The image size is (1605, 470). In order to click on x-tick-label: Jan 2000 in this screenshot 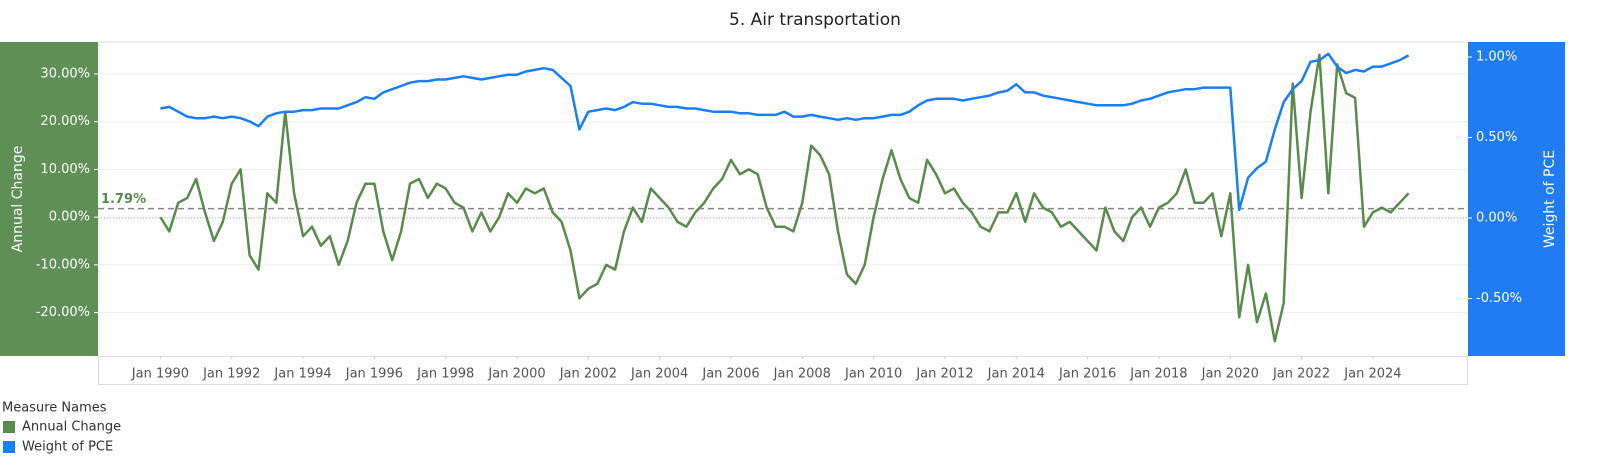, I will do `click(516, 374)`.